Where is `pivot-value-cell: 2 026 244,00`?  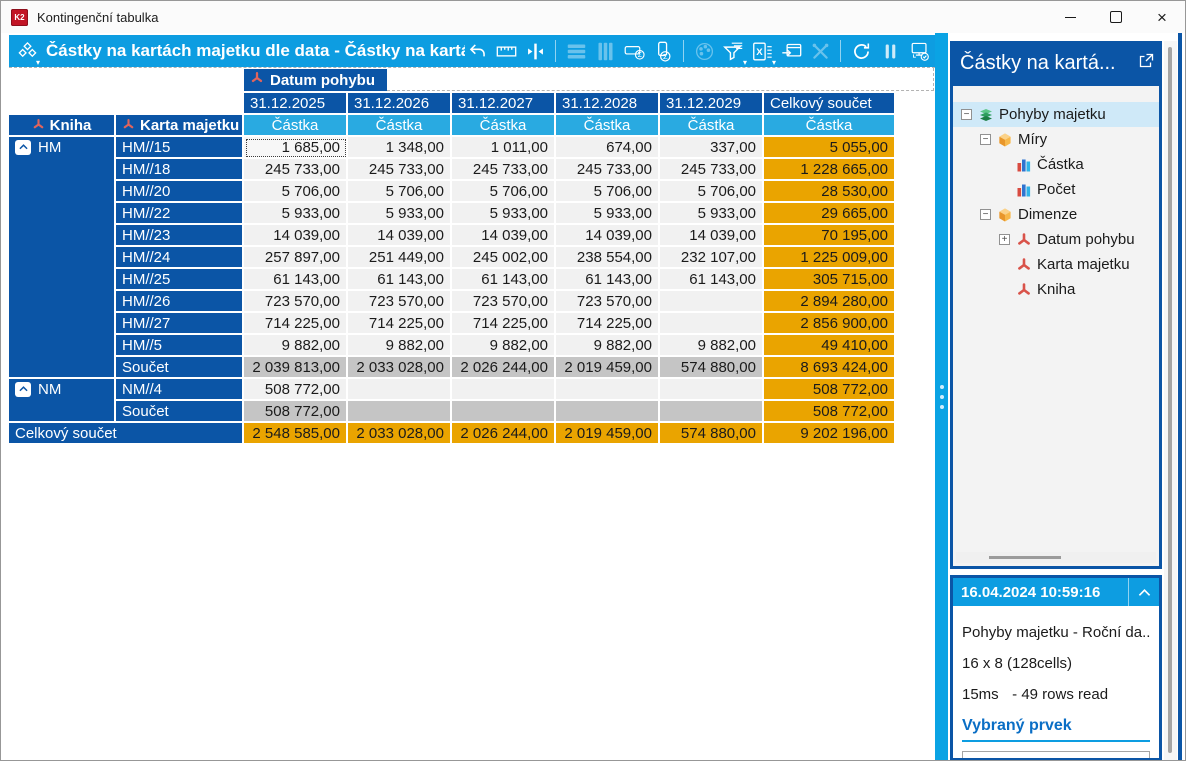
pivot-value-cell: 2 026 244,00 is located at coordinates (504, 368).